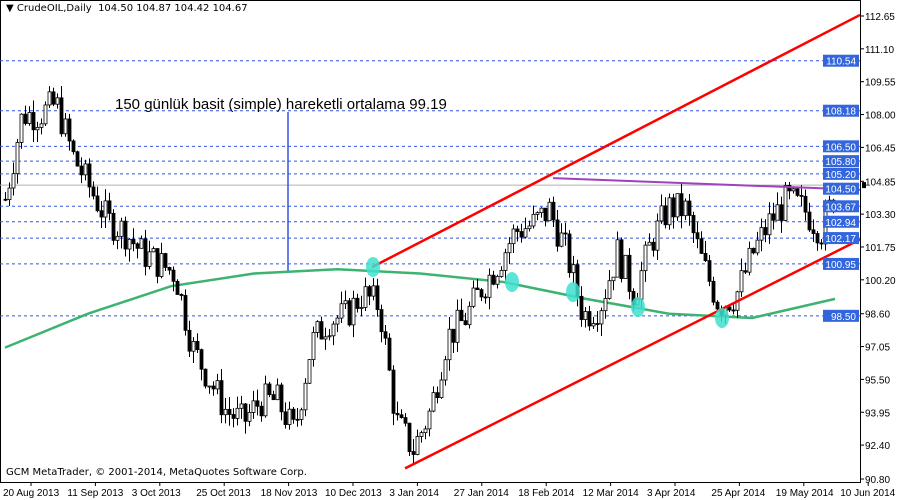 The height and width of the screenshot is (500, 900). Describe the element at coordinates (414, 493) in the screenshot. I see `x-tick-label: 3 Jan 2014` at that location.